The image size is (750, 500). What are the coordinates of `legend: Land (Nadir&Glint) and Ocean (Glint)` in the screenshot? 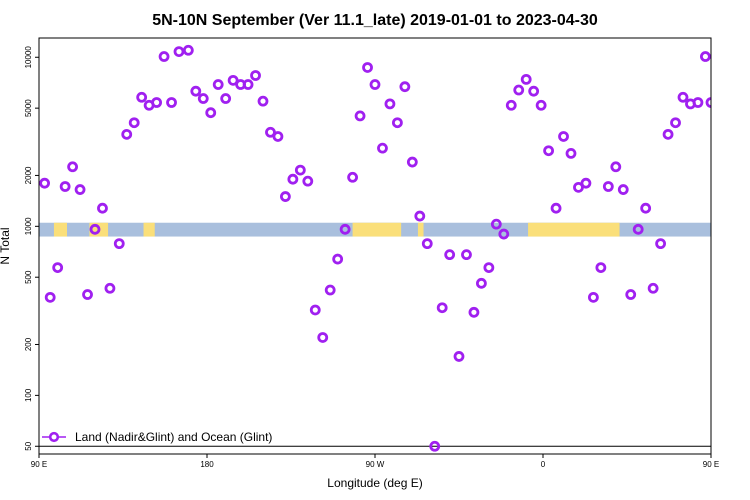 It's located at (157, 437).